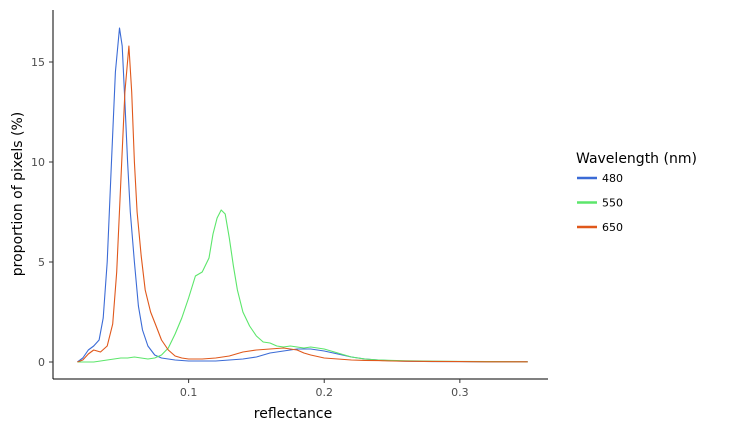  I want to click on legend-items: 480 550 650, so click(600, 203).